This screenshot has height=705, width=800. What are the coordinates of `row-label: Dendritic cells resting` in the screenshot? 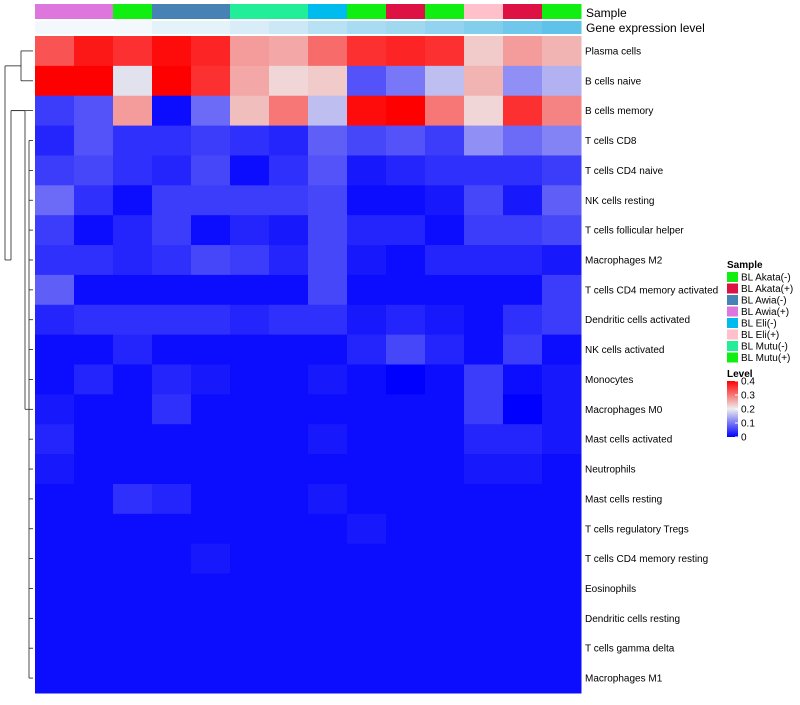 It's located at (632, 619).